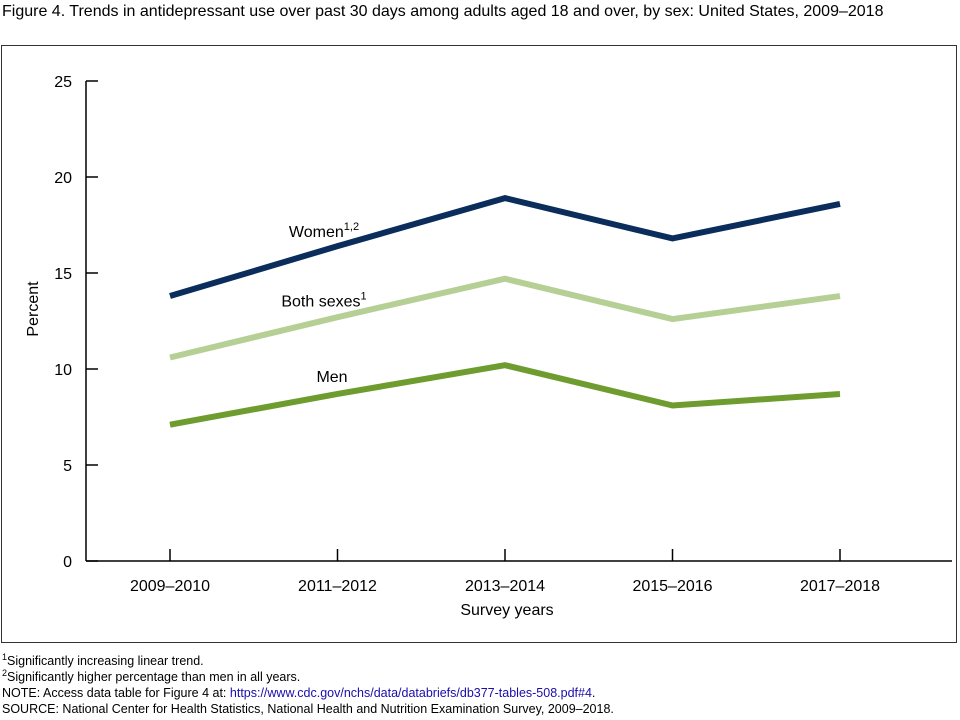 The width and height of the screenshot is (960, 720). I want to click on series-line-both-sexes, so click(505, 318).